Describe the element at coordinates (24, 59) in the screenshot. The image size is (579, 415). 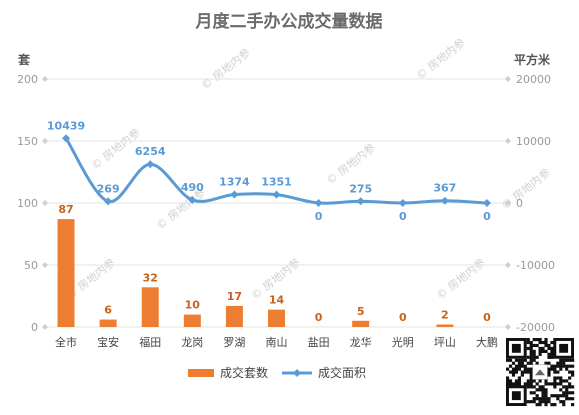
I see `left-axis-unit: 套` at that location.